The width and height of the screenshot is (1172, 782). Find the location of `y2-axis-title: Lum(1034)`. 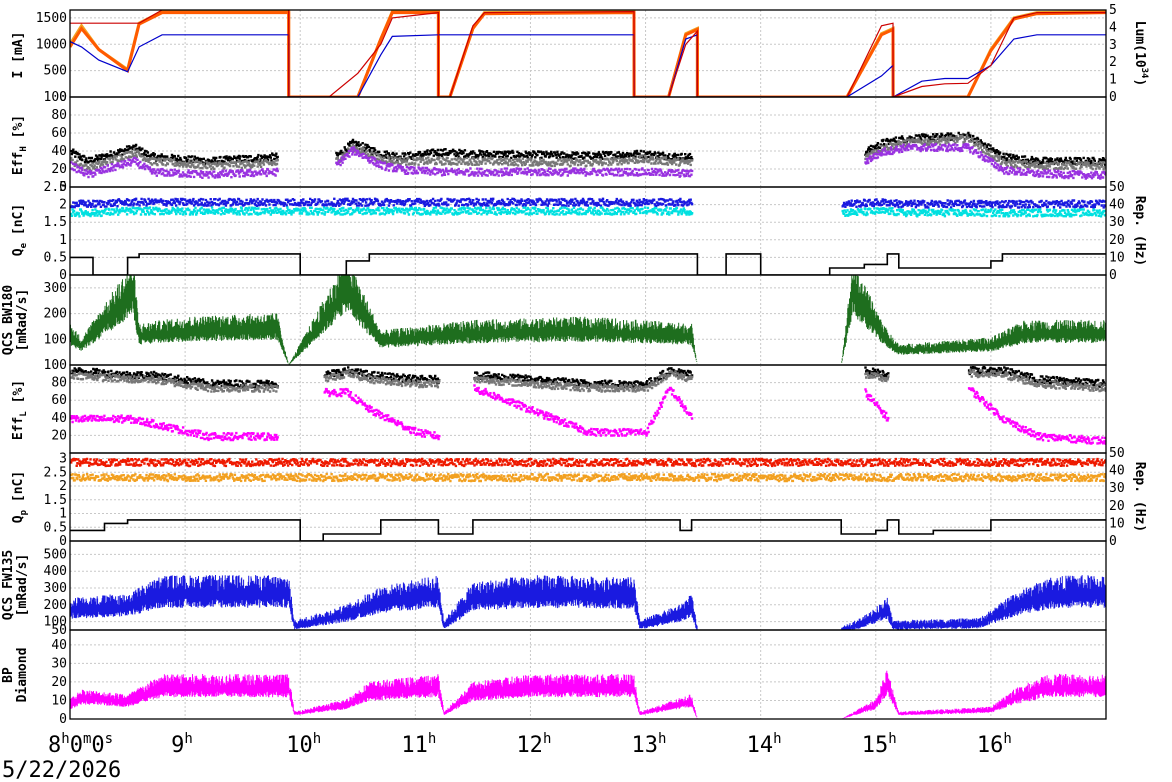

y2-axis-title: Lum(1034) is located at coordinates (1140, 54).